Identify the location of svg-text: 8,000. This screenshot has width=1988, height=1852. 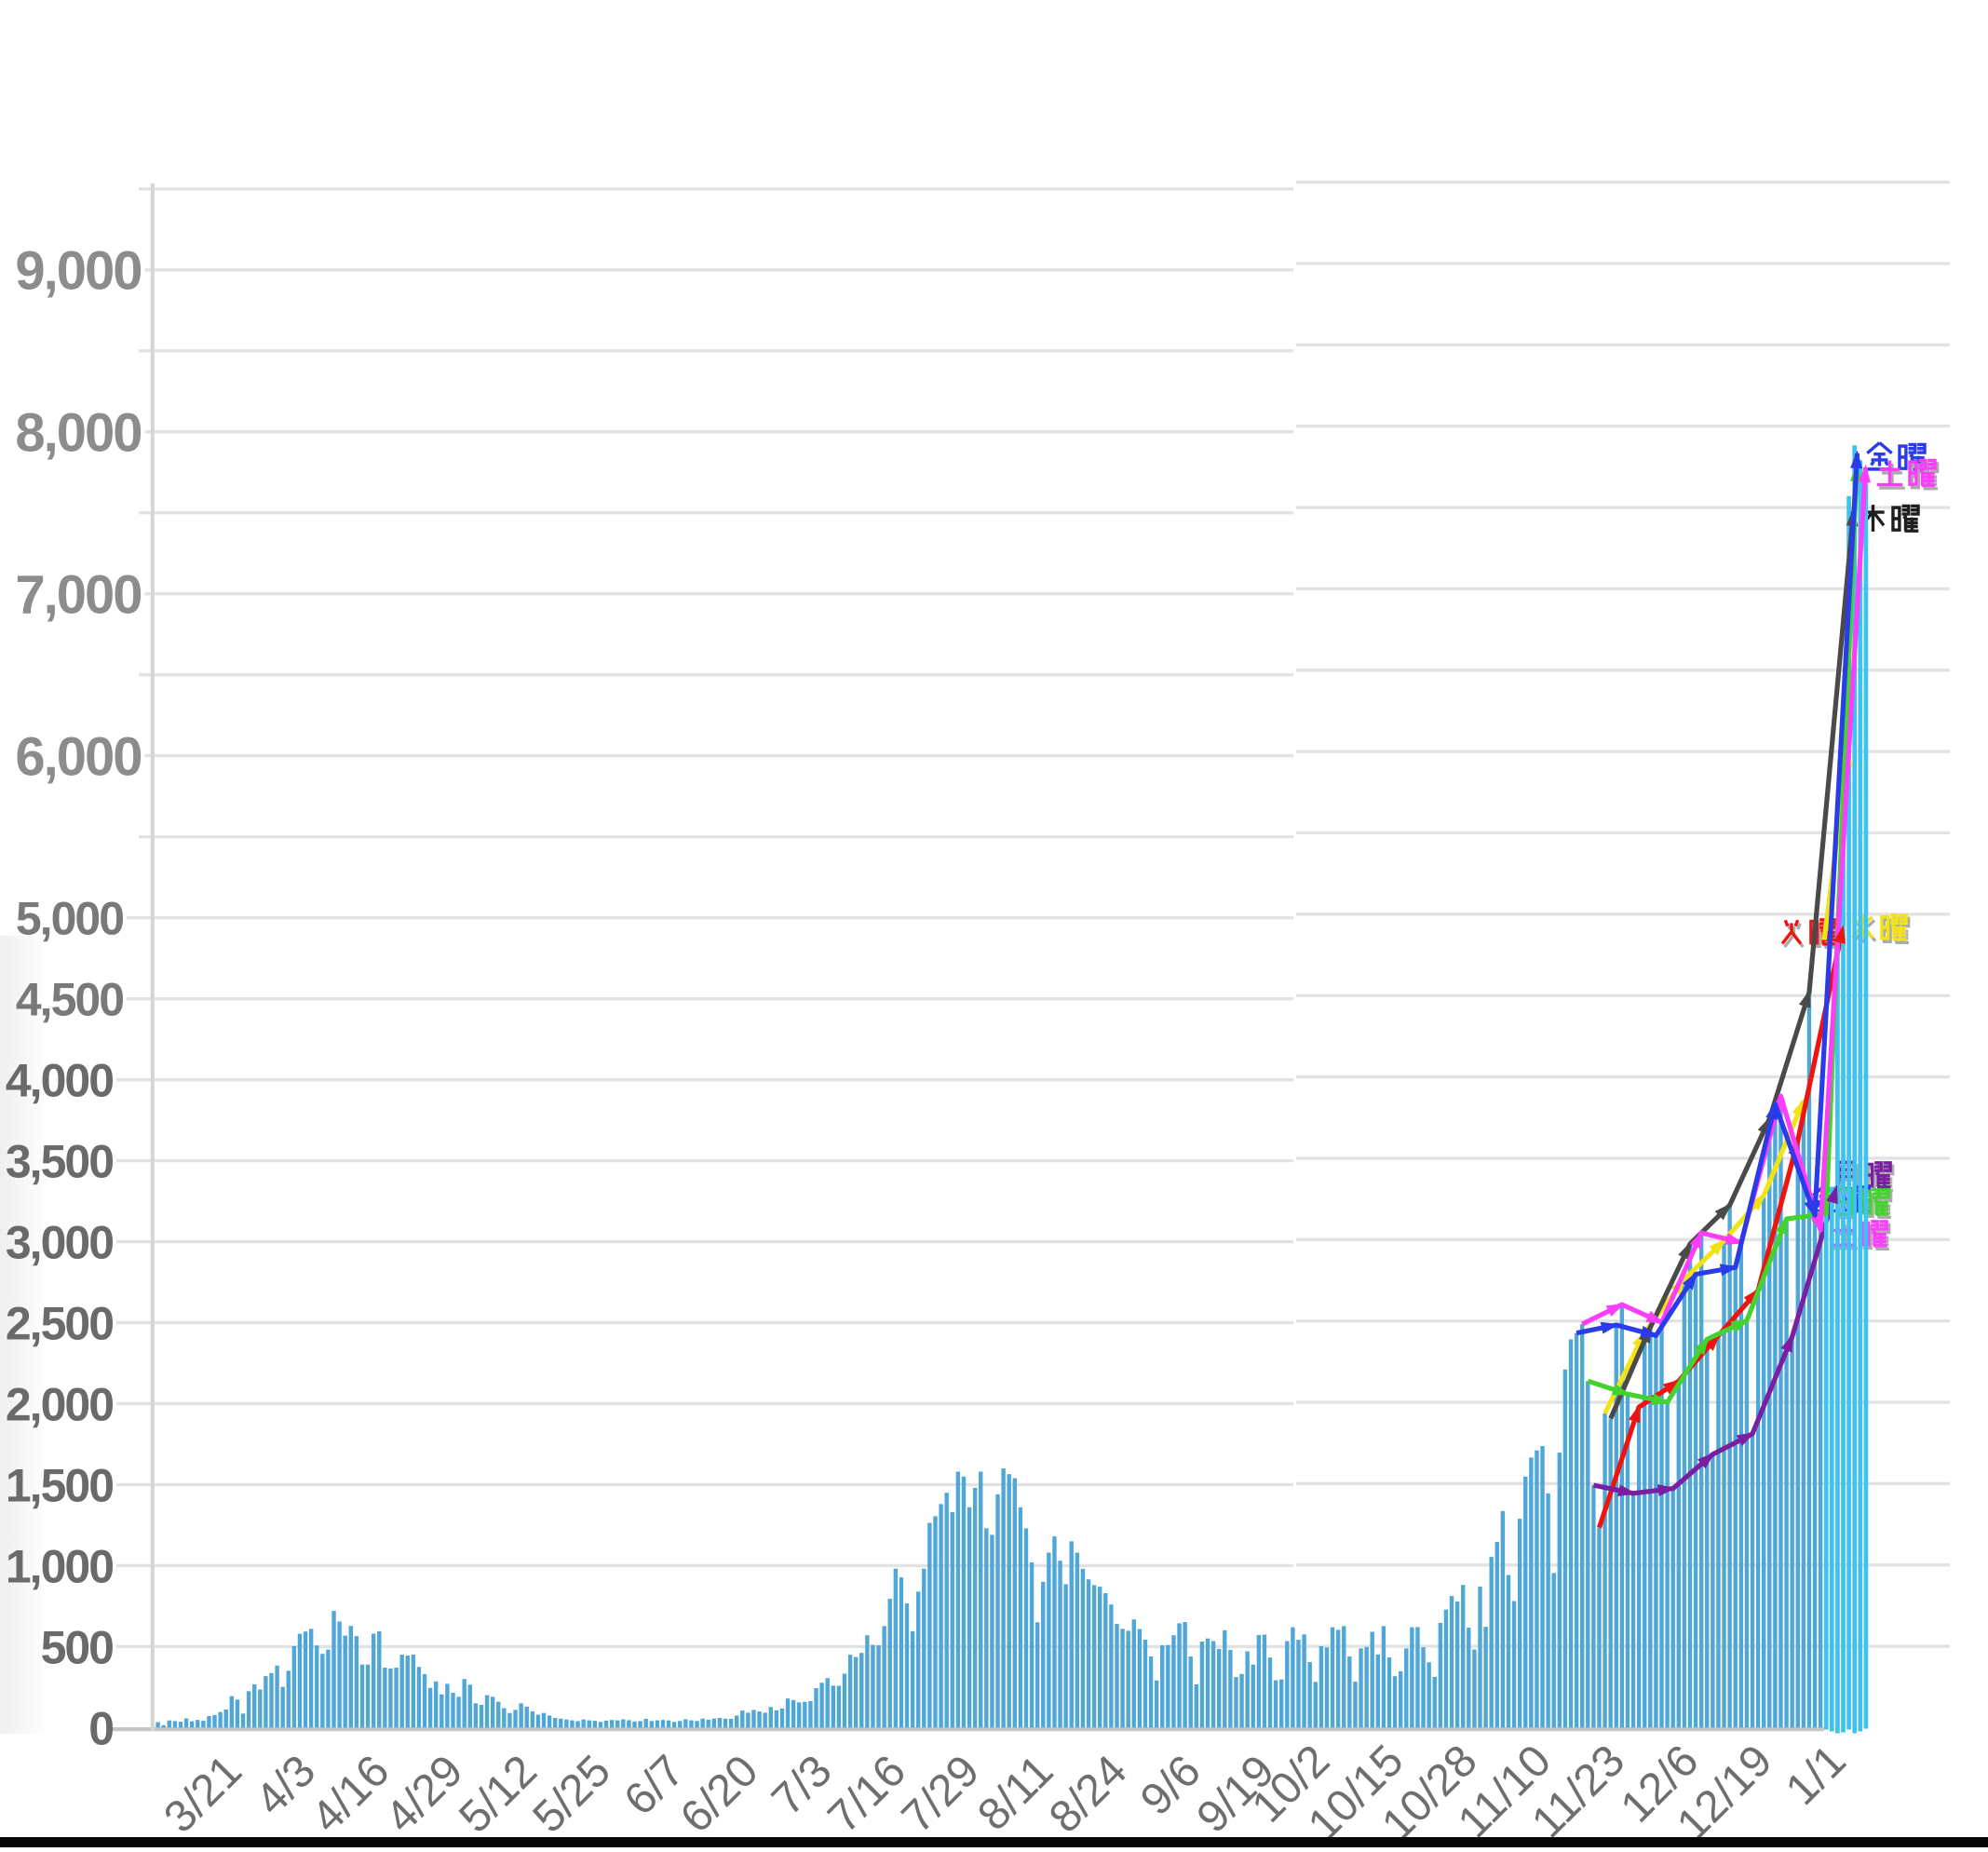
(78, 433).